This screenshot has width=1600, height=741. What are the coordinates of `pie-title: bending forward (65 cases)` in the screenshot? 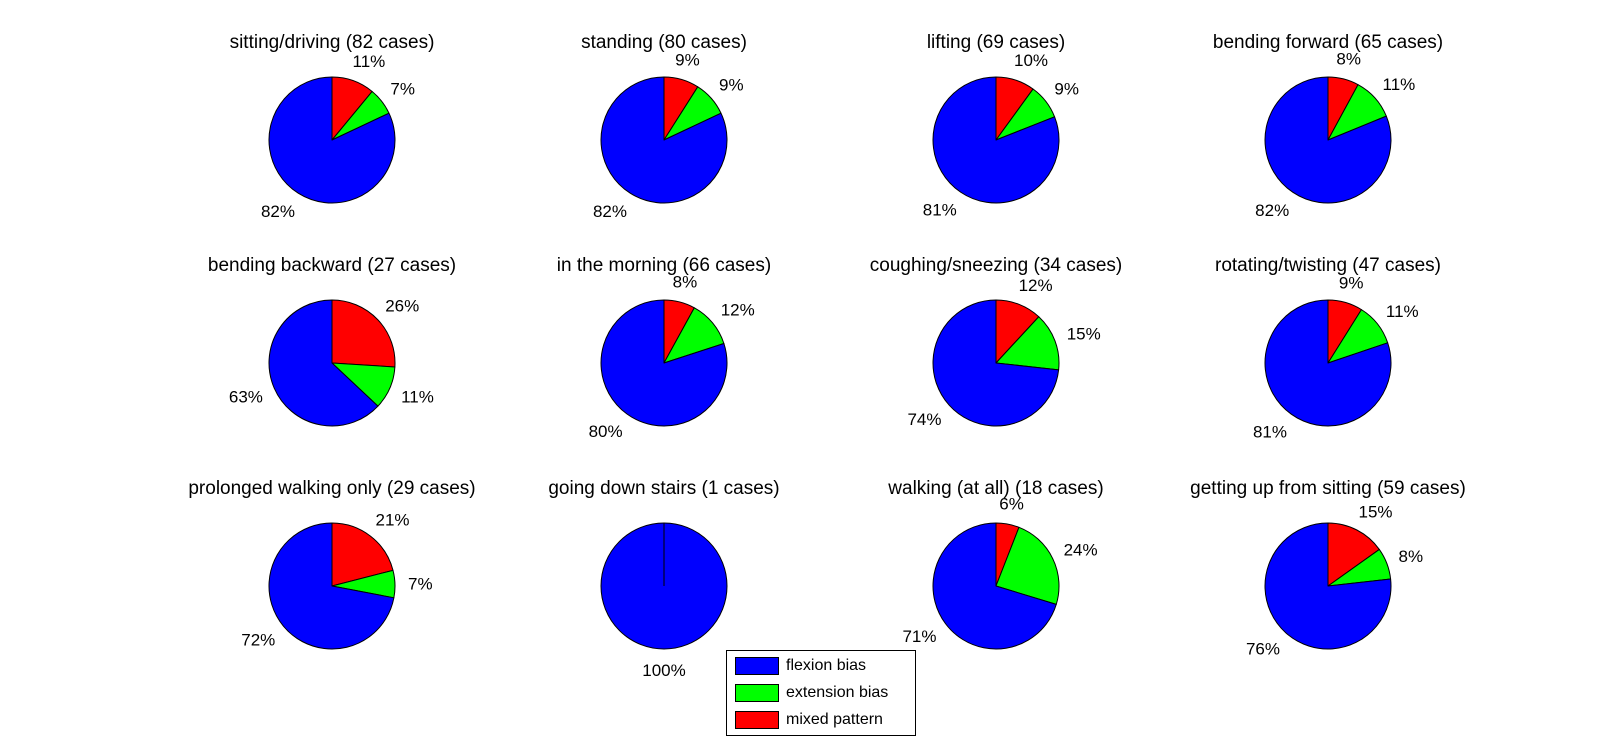 It's located at (1328, 42).